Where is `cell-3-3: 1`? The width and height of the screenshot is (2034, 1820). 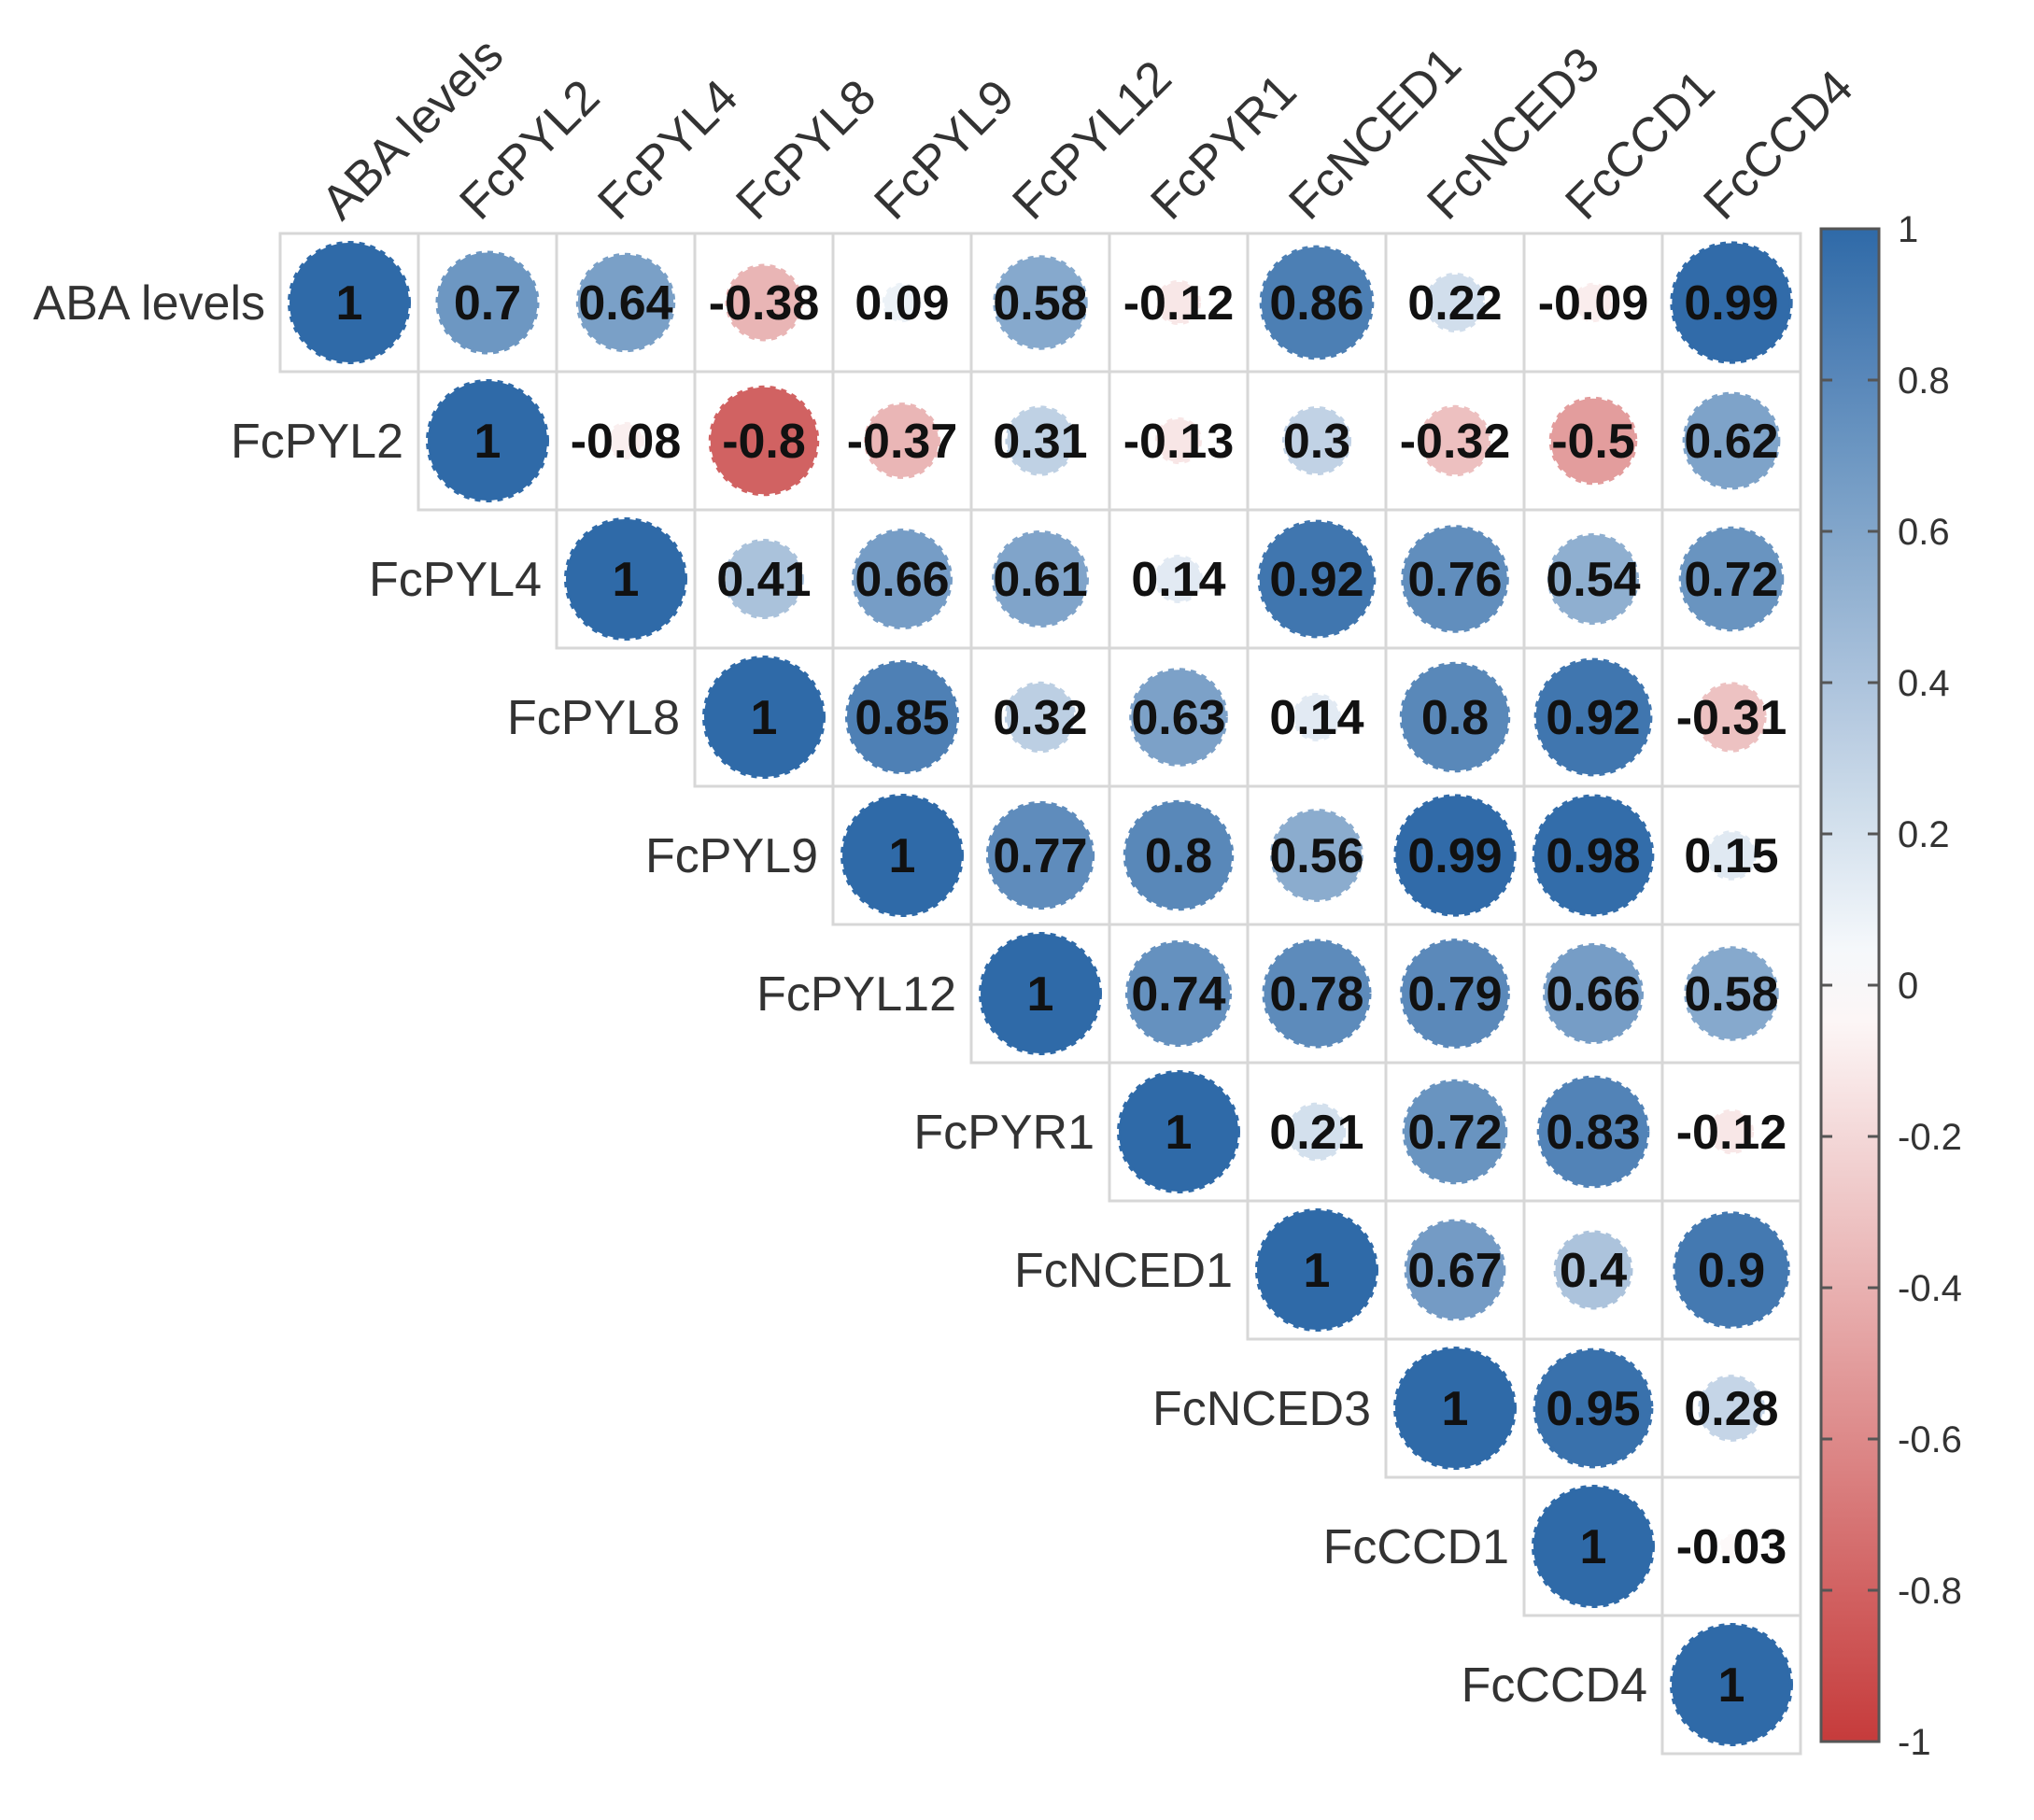 cell-3-3: 1 is located at coordinates (764, 717).